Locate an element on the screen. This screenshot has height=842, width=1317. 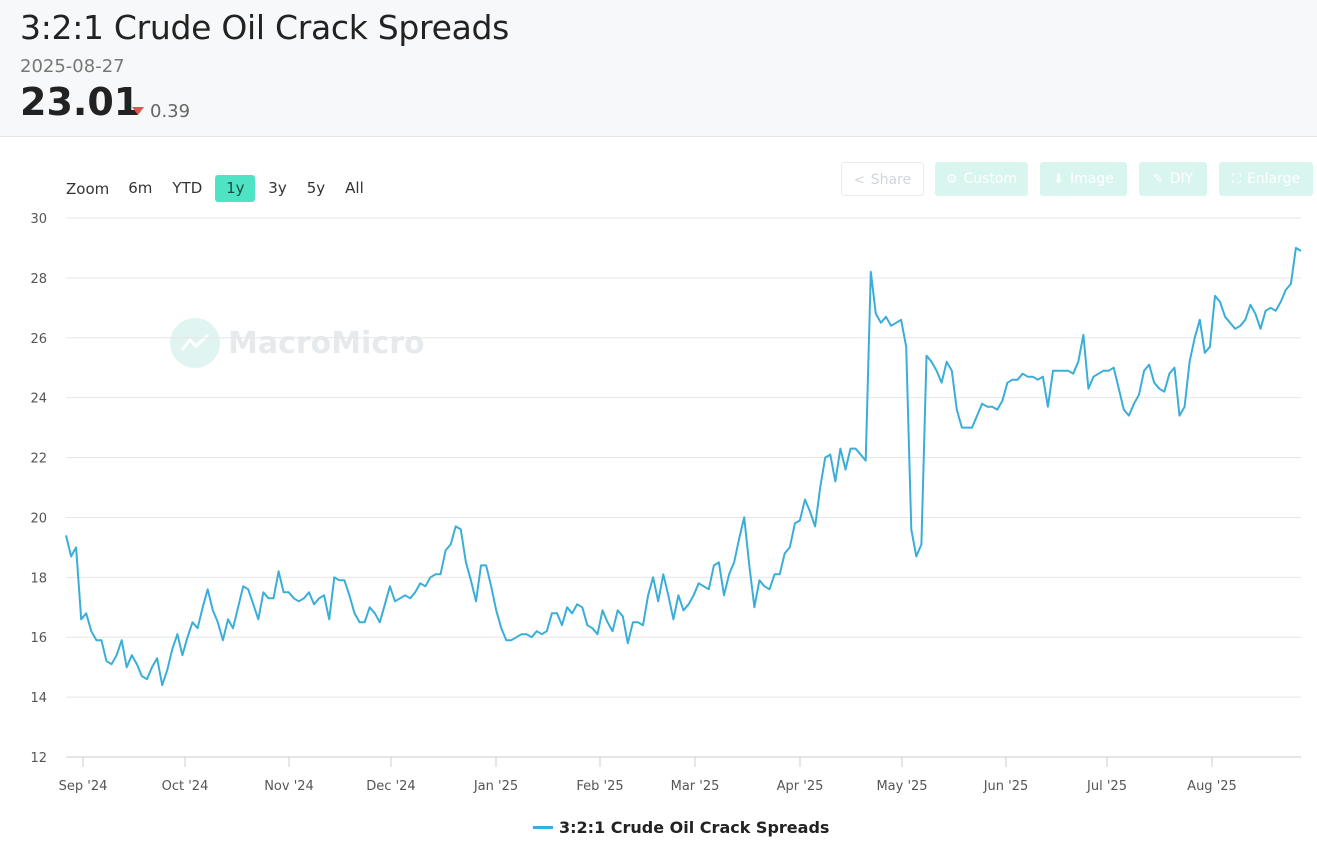
y-tick-label: 14 is located at coordinates (38, 698).